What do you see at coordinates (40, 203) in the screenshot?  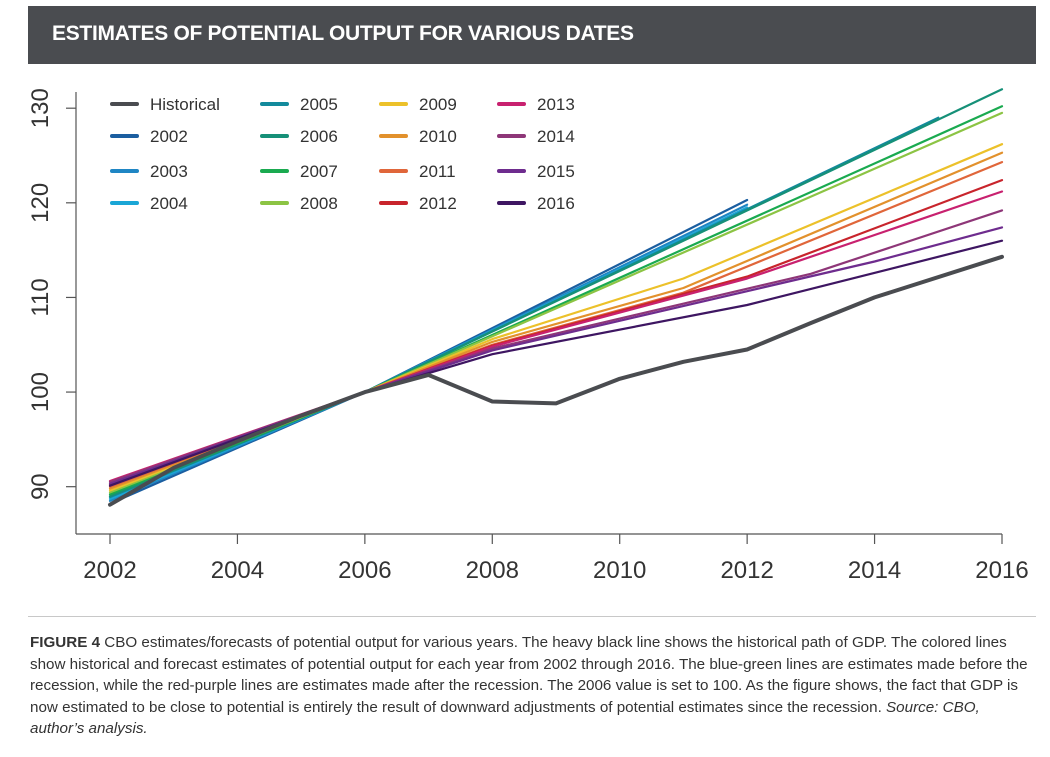 I see `y-tick-label: 120` at bounding box center [40, 203].